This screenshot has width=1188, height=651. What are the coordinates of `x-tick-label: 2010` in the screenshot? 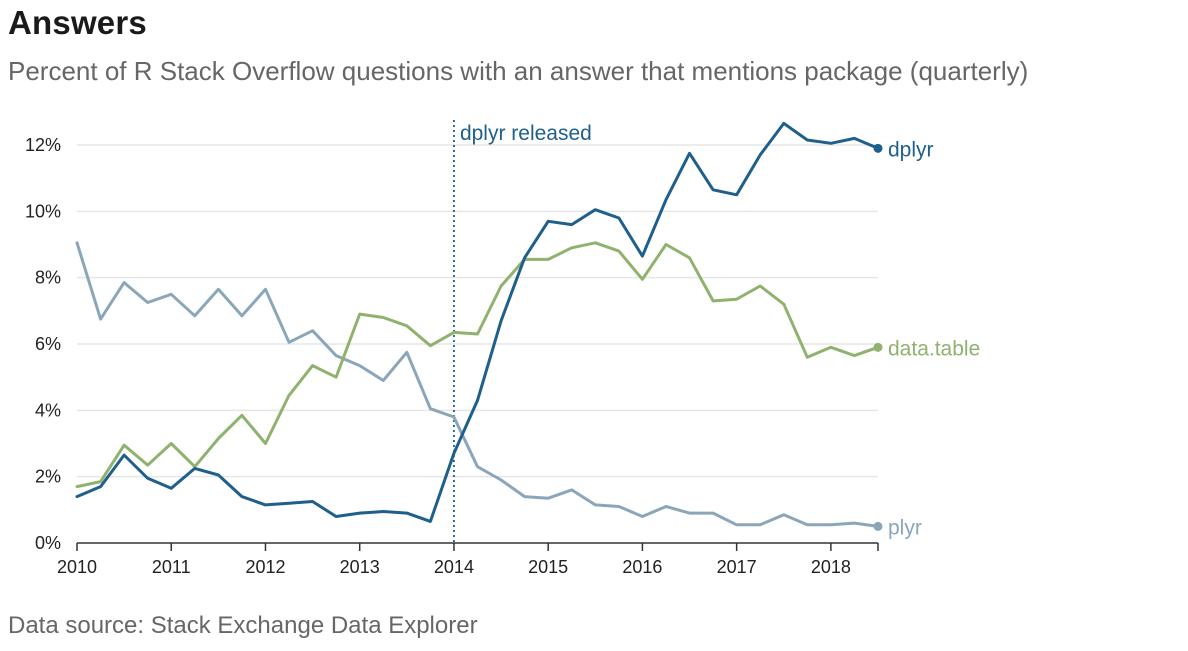 It's located at (77, 567).